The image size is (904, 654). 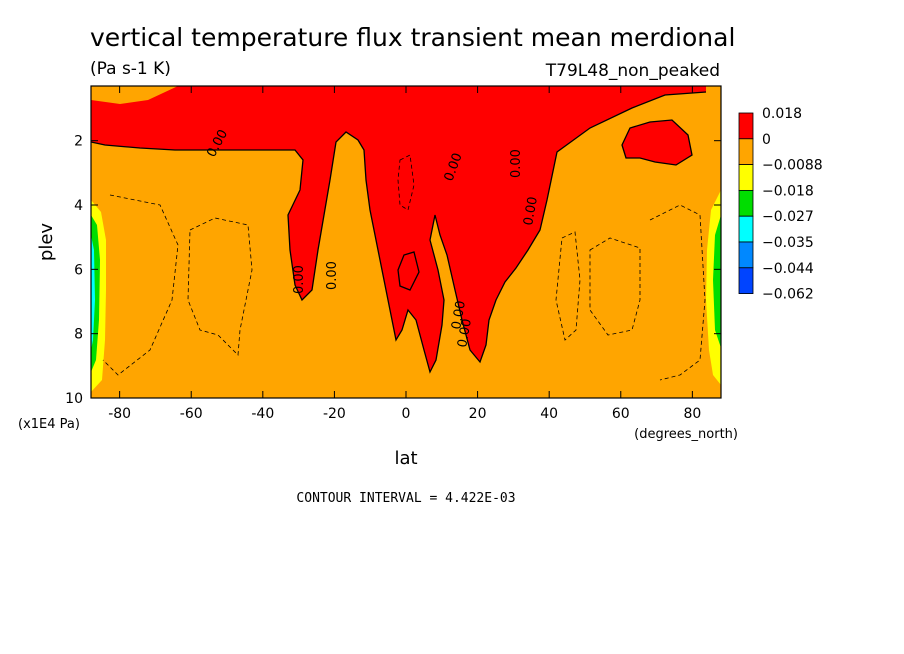 What do you see at coordinates (78, 335) in the screenshot?
I see `y-tick-label: 8` at bounding box center [78, 335].